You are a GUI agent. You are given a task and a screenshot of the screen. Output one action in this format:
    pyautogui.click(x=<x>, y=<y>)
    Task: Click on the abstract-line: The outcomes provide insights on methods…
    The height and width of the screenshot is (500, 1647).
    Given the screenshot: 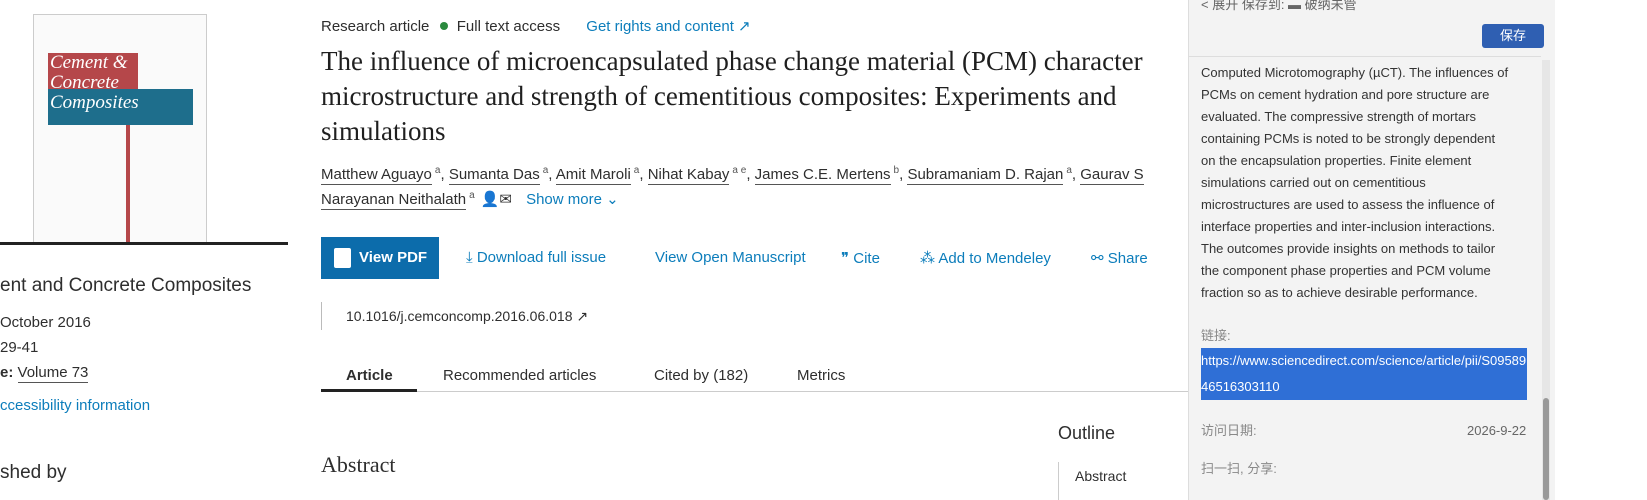 What is the action you would take?
    pyautogui.click(x=1348, y=248)
    